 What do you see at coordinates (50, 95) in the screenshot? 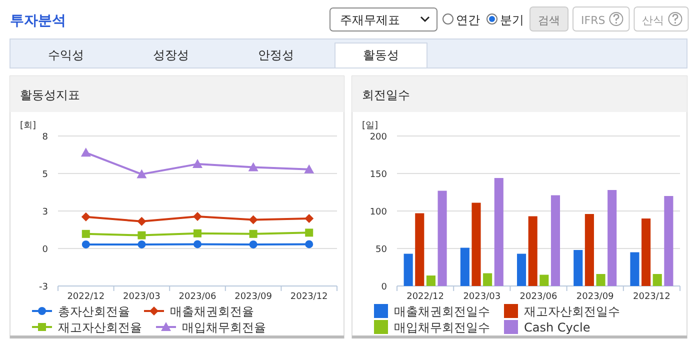
I see `chart-title: 활동성지표` at bounding box center [50, 95].